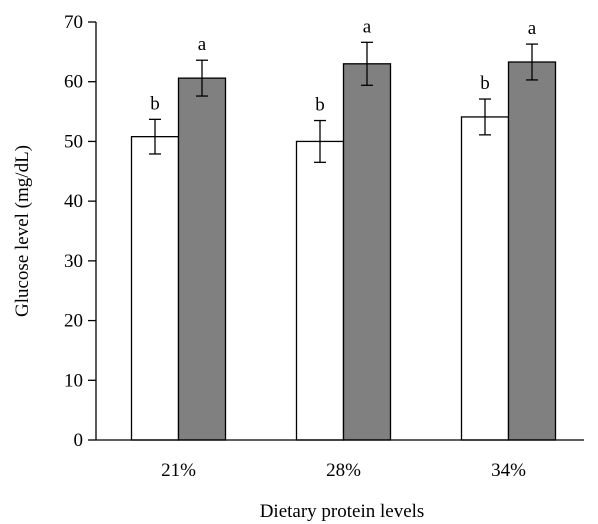 The width and height of the screenshot is (598, 524). I want to click on x-axis-title: Dietary protein levels, so click(342, 511).